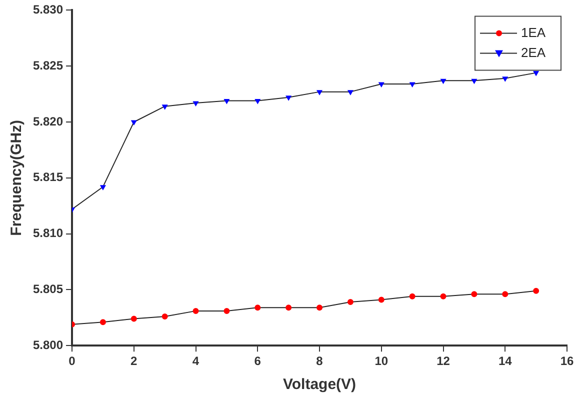  I want to click on x-tick-label: 4, so click(196, 361).